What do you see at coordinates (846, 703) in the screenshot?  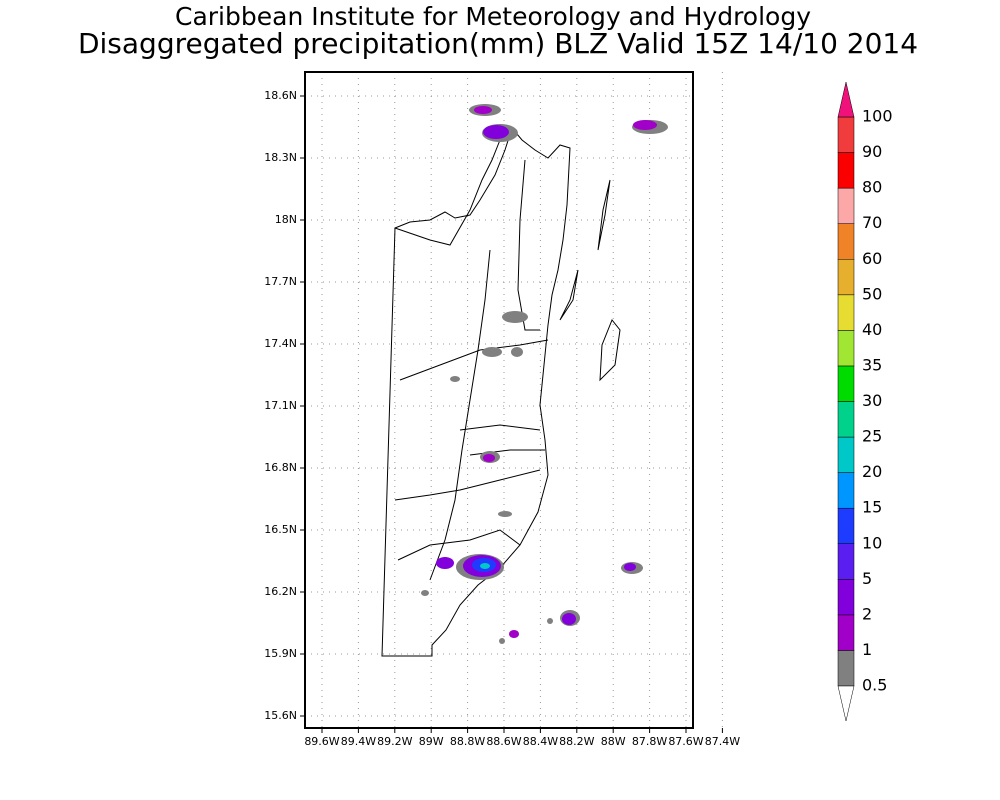 I see `colorbar-under` at bounding box center [846, 703].